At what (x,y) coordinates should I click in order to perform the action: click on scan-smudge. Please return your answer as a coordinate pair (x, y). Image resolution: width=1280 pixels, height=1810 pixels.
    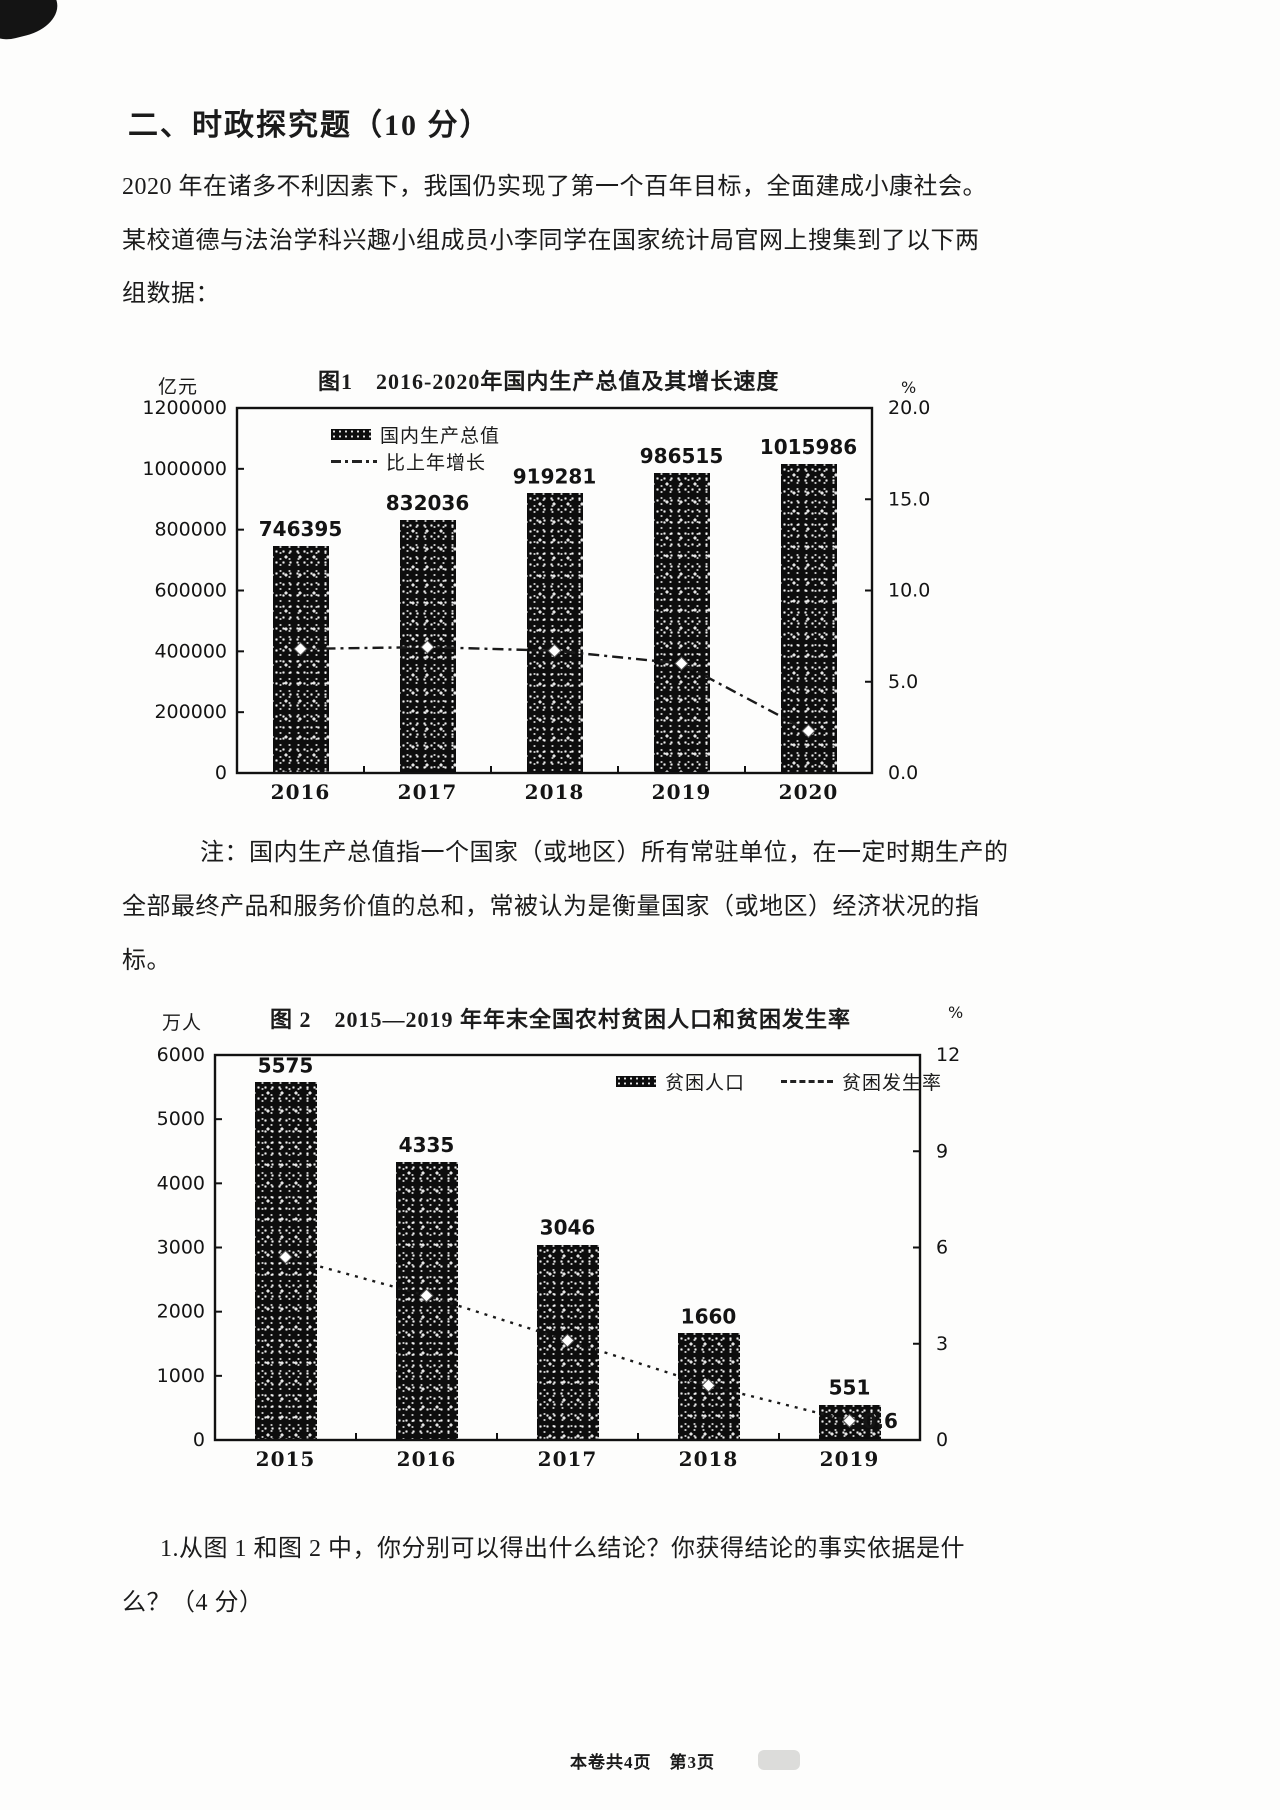
    Looking at the image, I should click on (779, 1760).